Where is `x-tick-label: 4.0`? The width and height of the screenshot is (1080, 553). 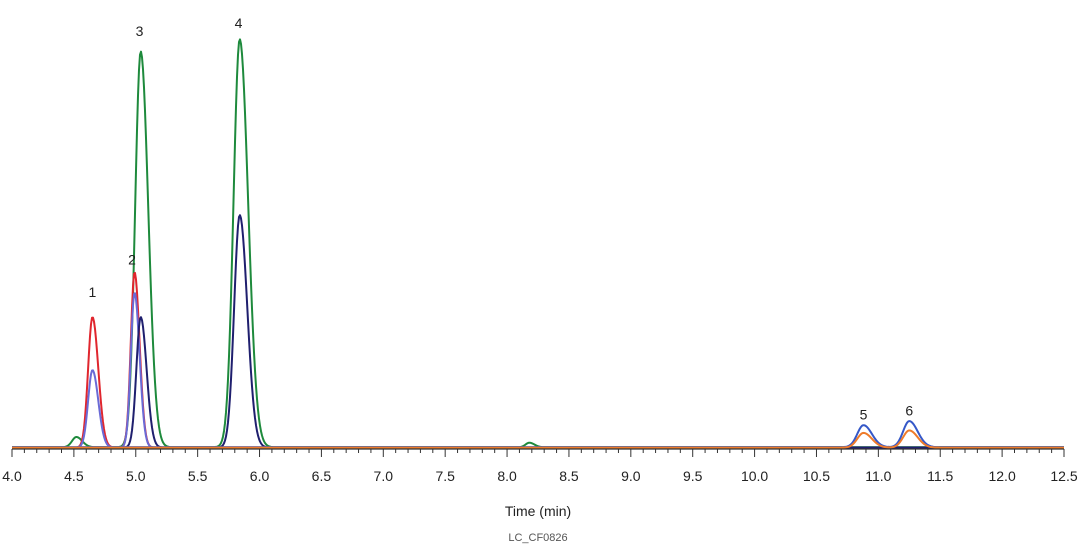
x-tick-label: 4.0 is located at coordinates (12, 476).